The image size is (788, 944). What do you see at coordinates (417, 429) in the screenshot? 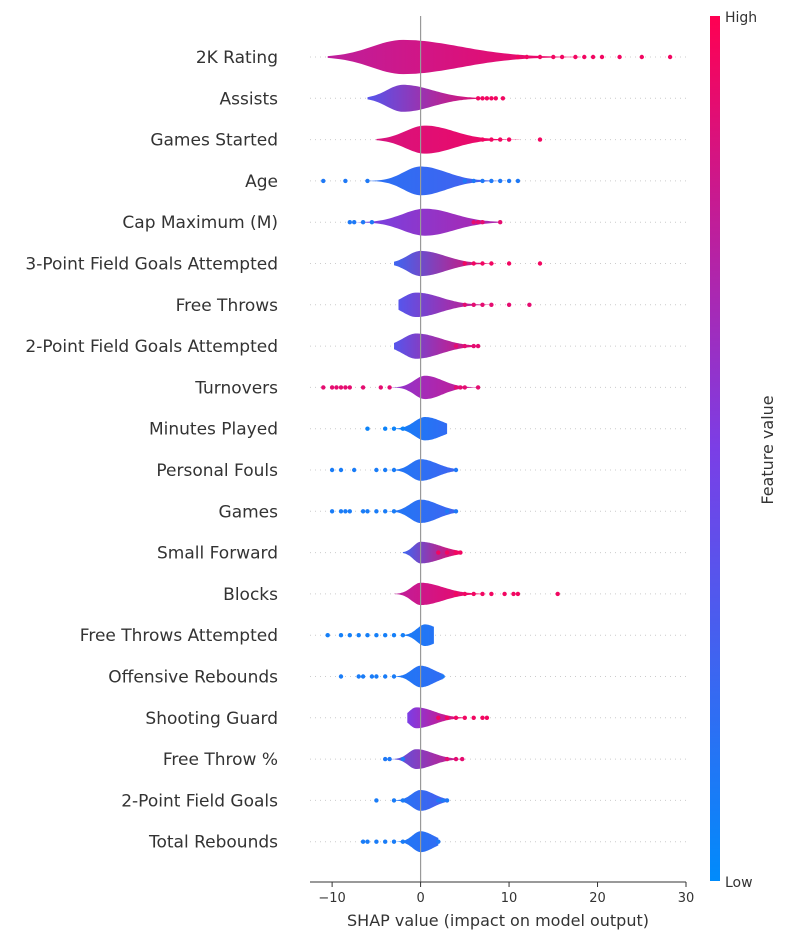
I see `feature-row: Minutes Played` at bounding box center [417, 429].